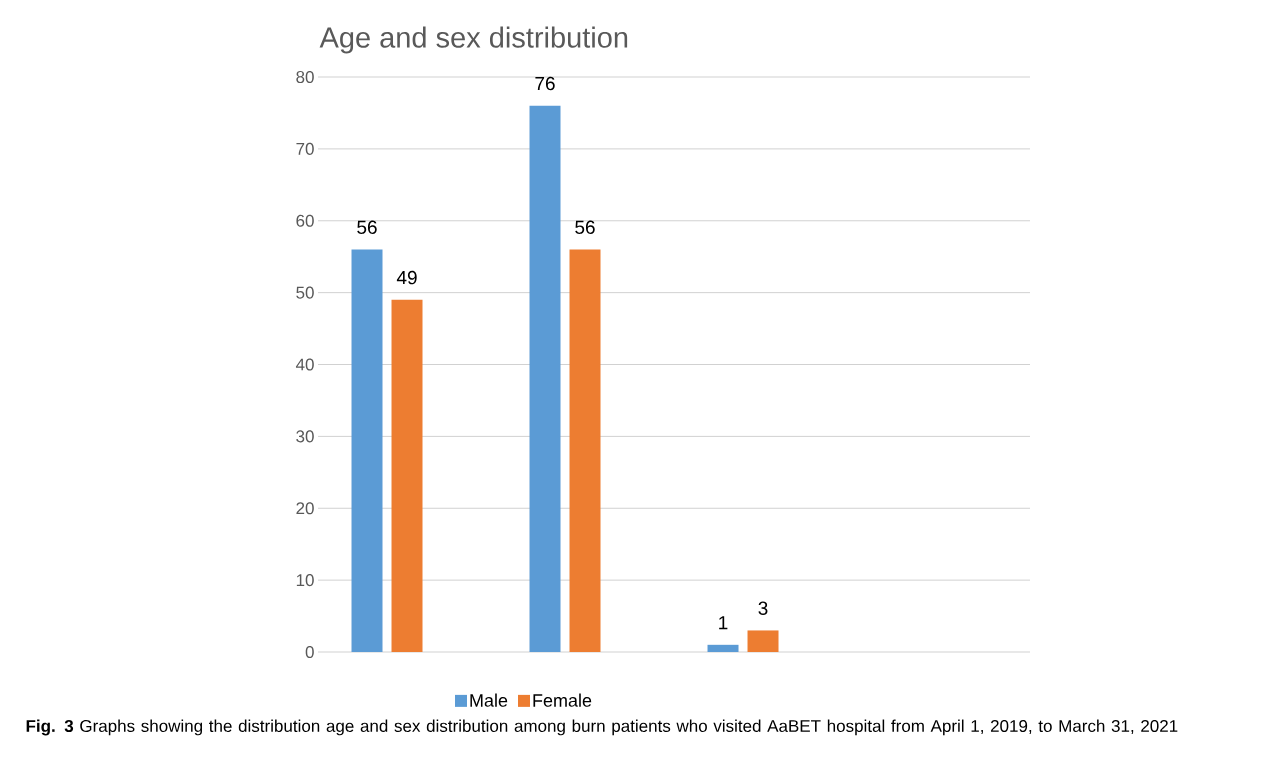  What do you see at coordinates (723, 623) in the screenshot?
I see `data-label: 1` at bounding box center [723, 623].